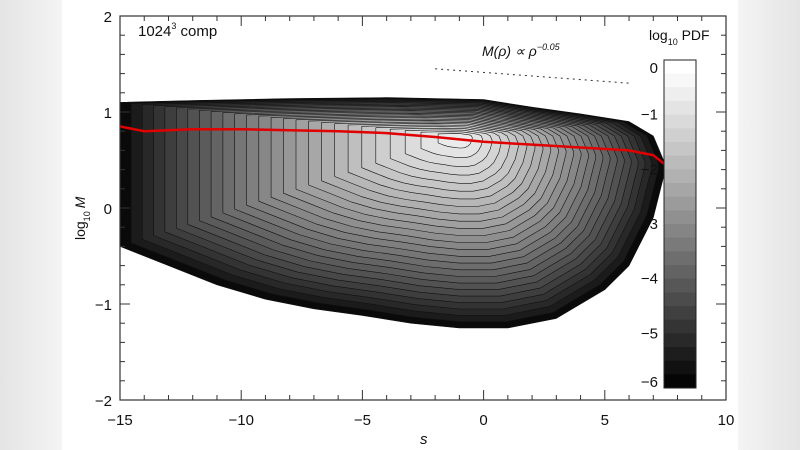 Image resolution: width=800 pixels, height=450 pixels. Describe the element at coordinates (240, 420) in the screenshot. I see `x-tick-label: −10` at that location.